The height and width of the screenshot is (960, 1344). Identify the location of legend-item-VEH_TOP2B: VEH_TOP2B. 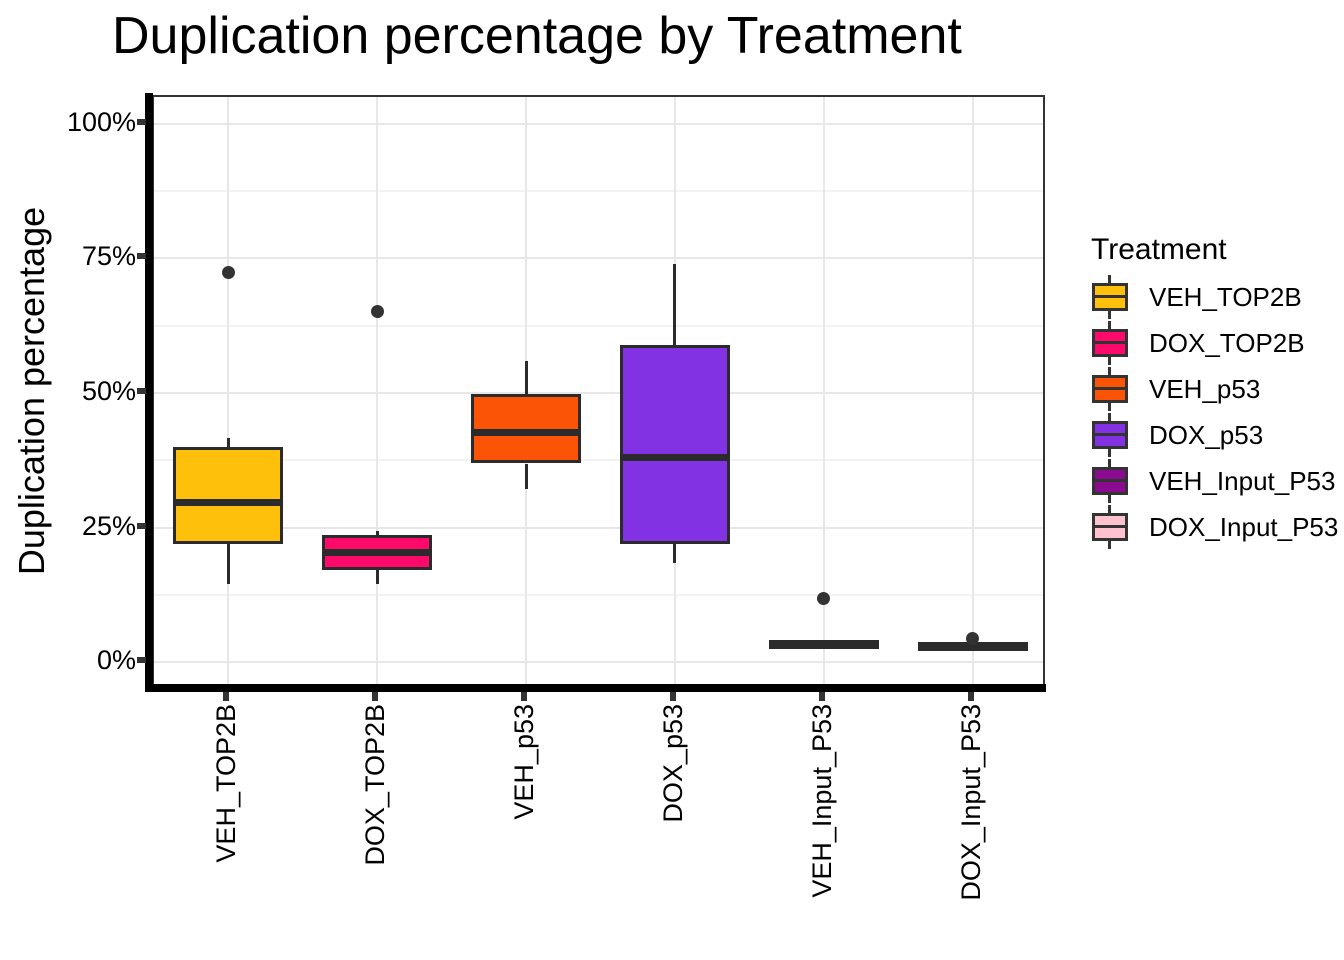
(1214, 297).